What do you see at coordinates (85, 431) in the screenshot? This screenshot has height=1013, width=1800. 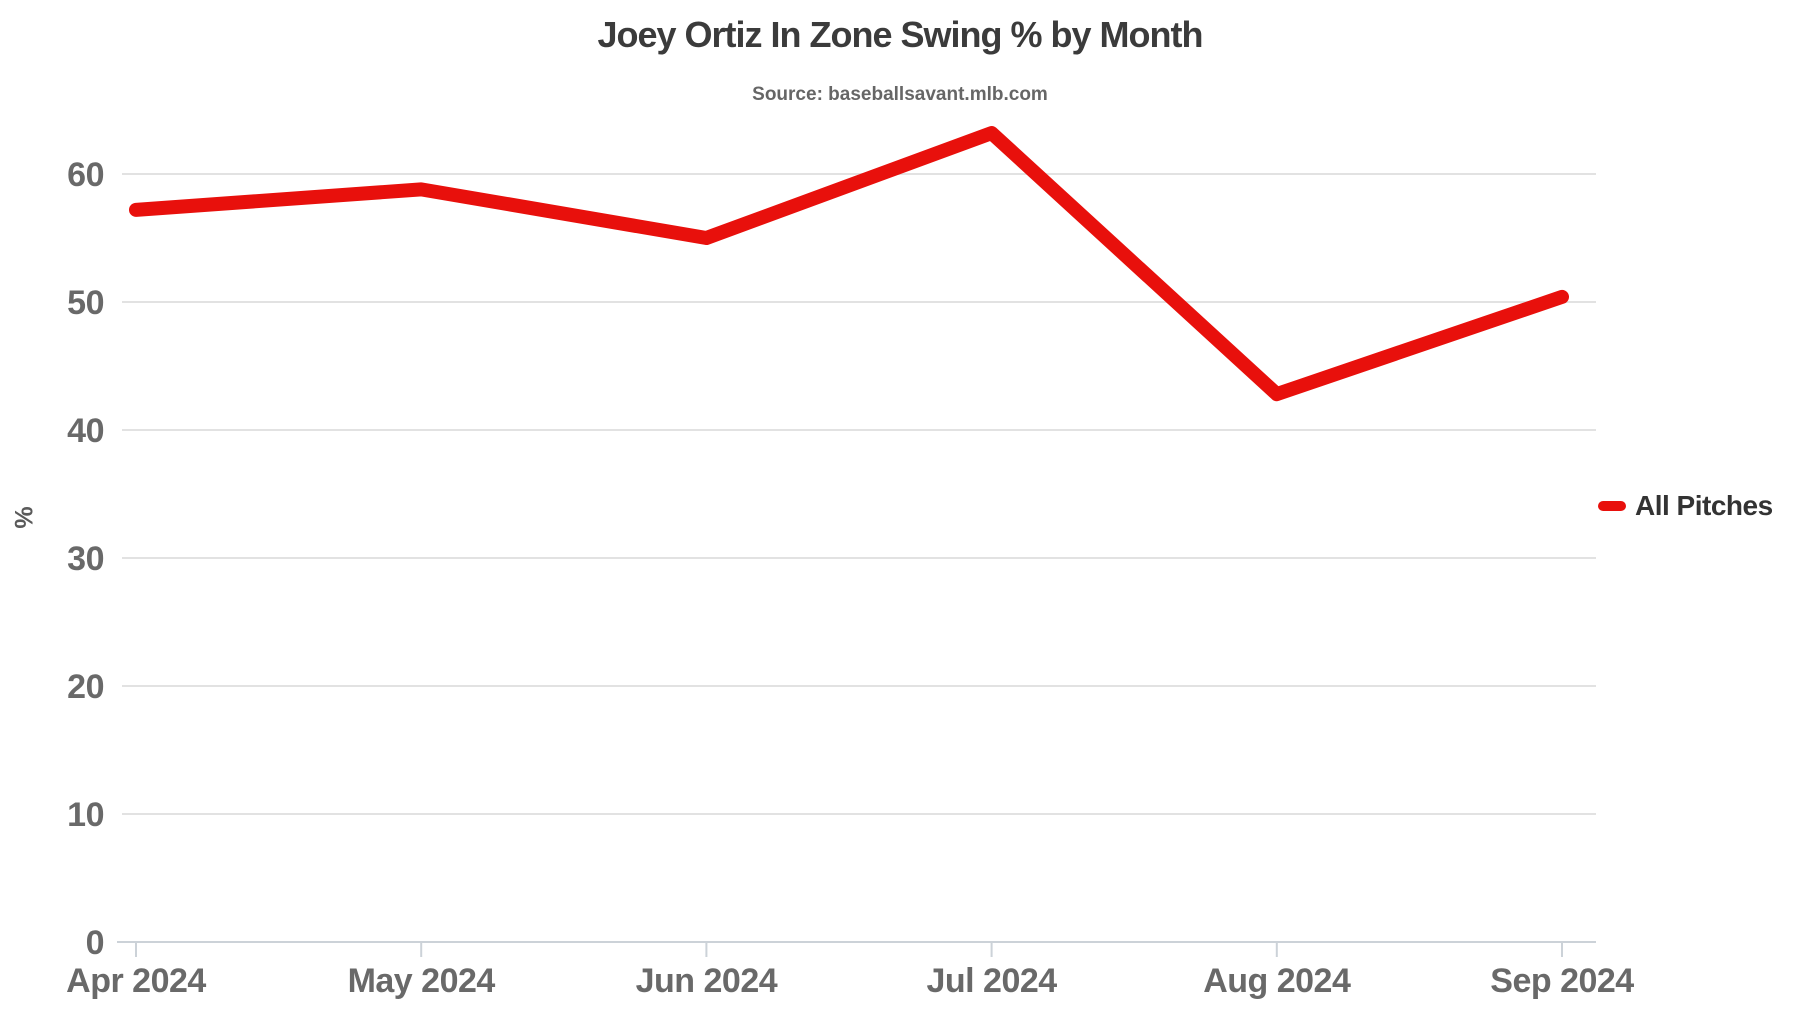 I see `y-tick-label-40: 40` at bounding box center [85, 431].